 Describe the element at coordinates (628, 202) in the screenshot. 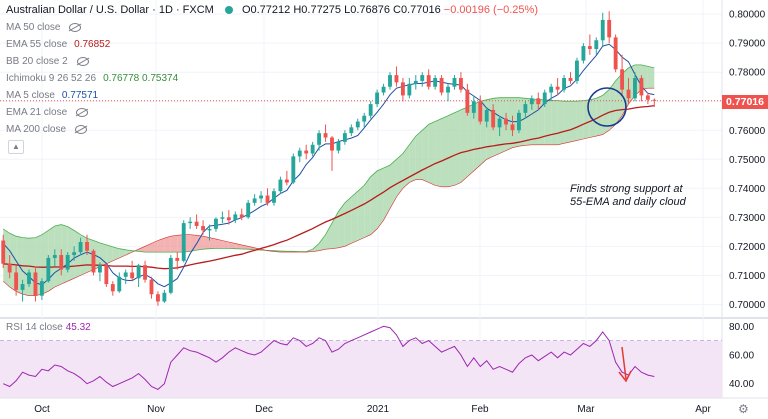

I see `annotation-line-2: 55-EMA and daily cloud` at that location.